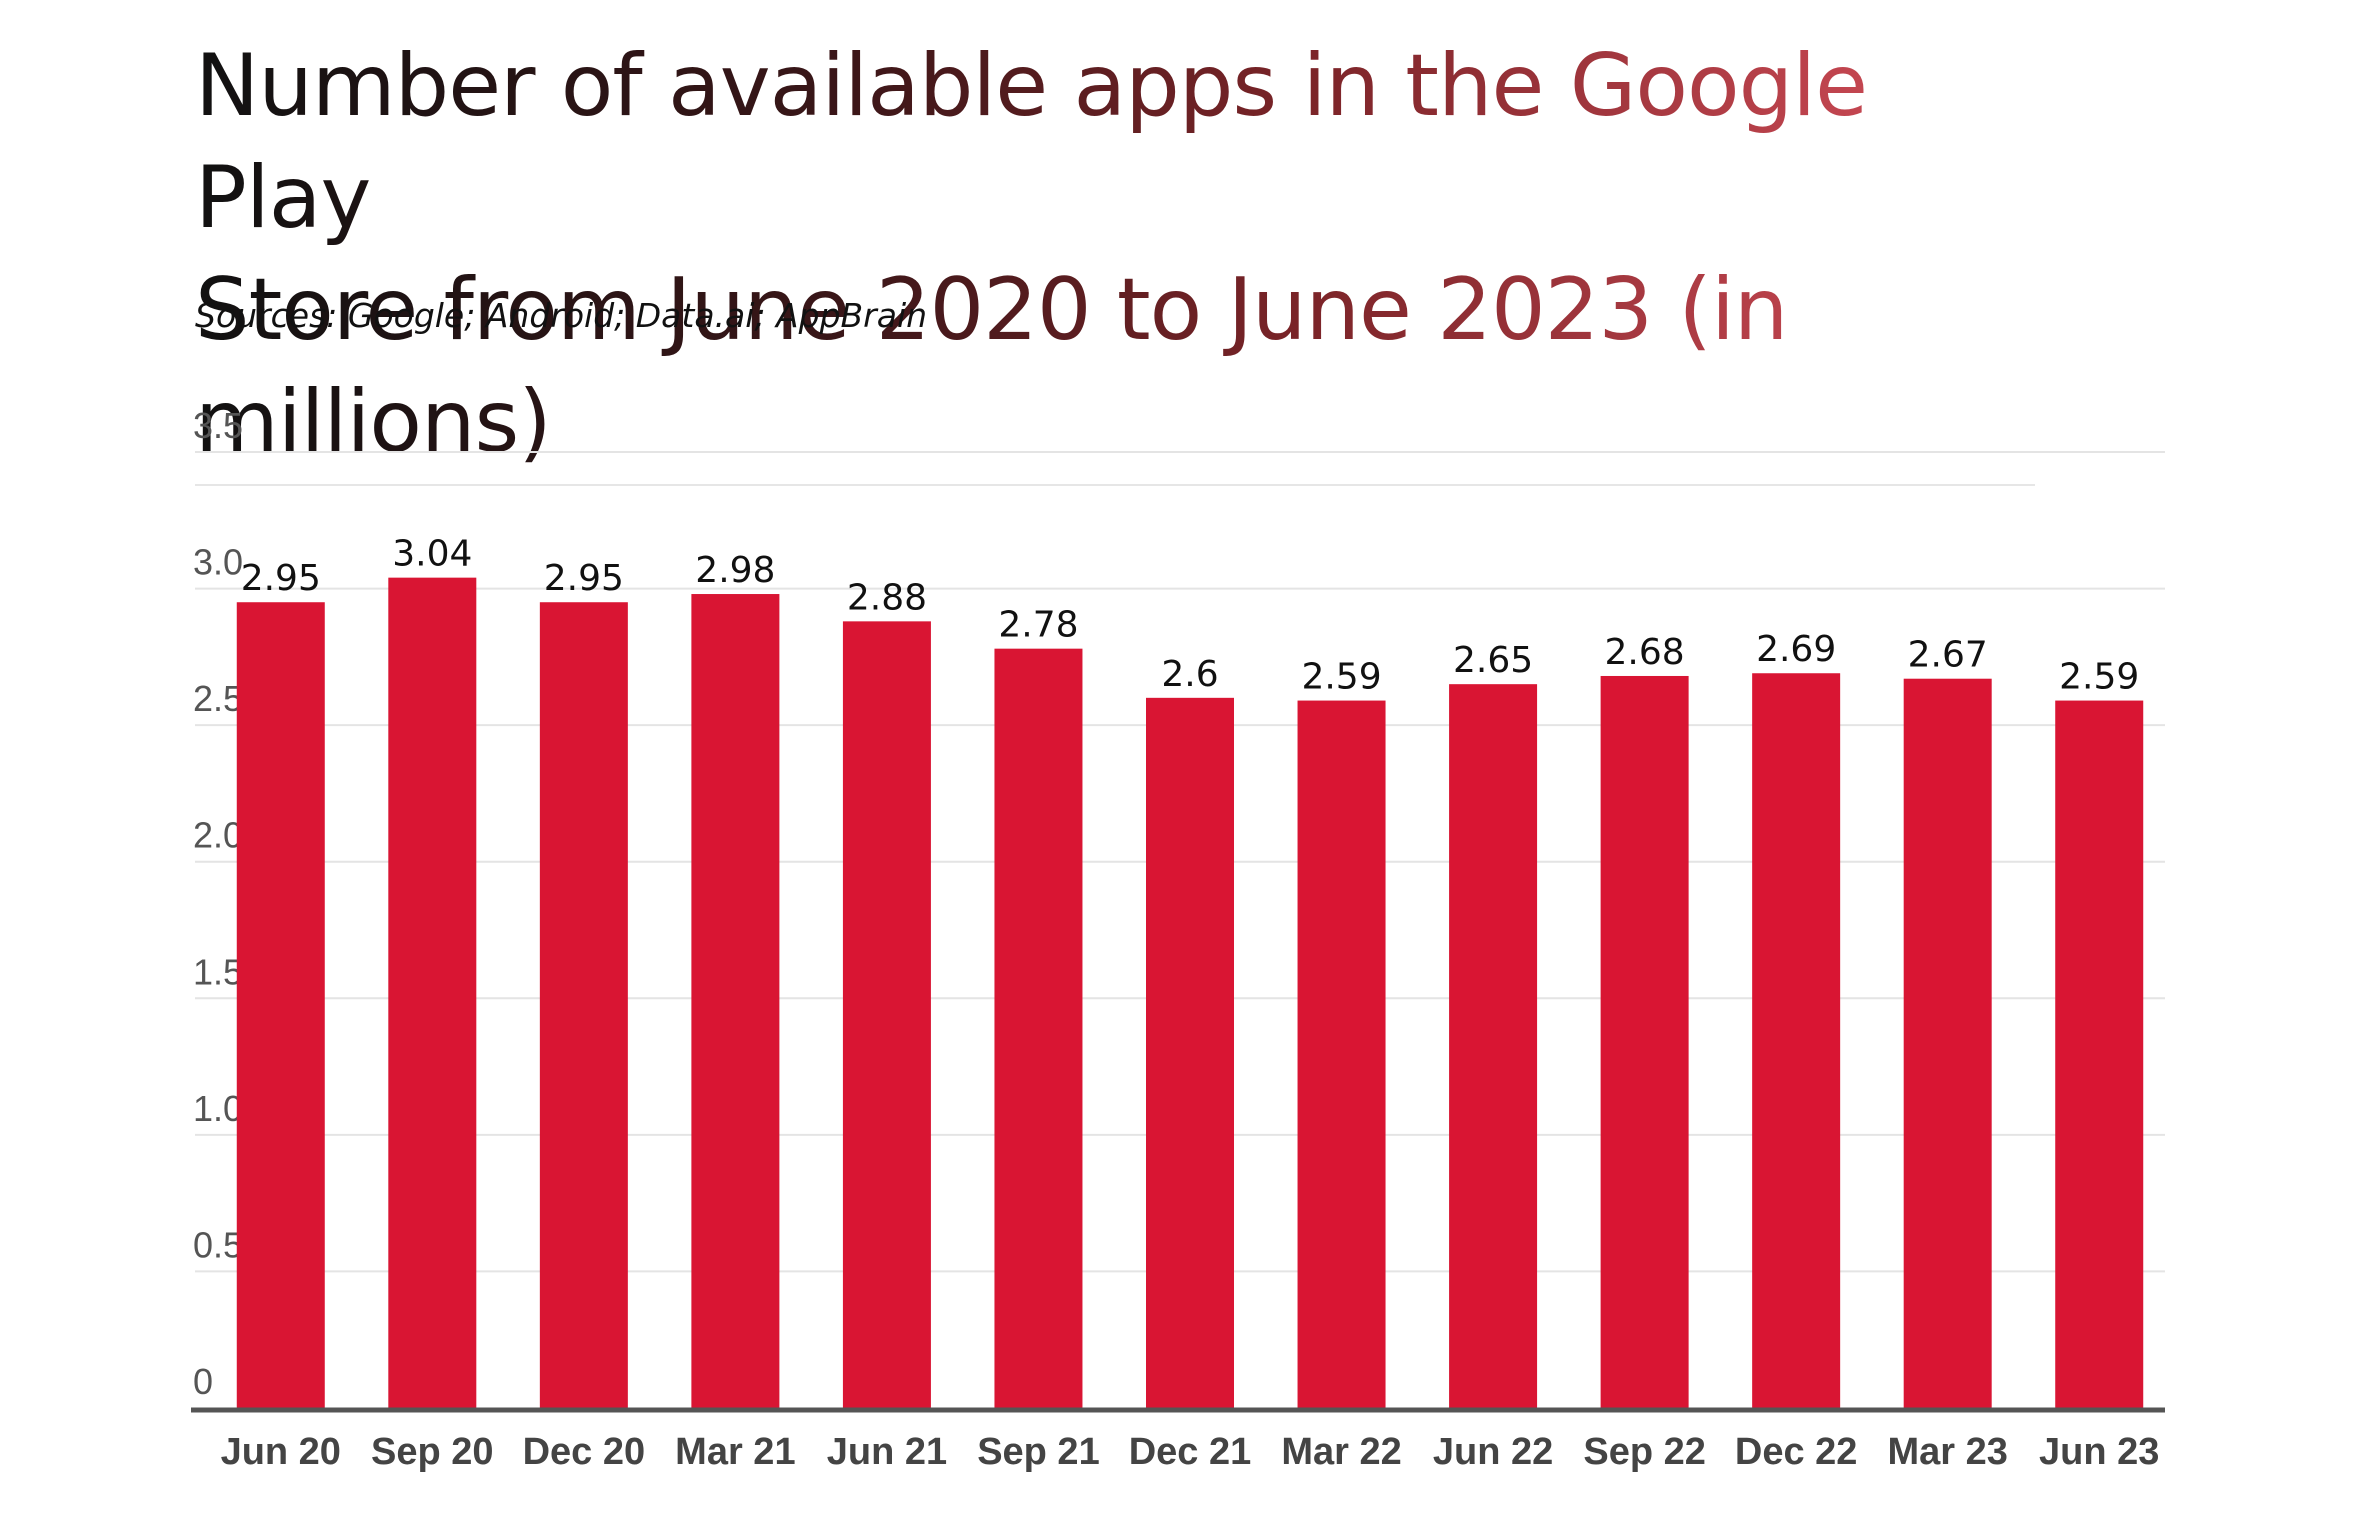 Image resolution: width=2354 pixels, height=1516 pixels. What do you see at coordinates (218, 698) in the screenshot?
I see `y-tick-label: 2.5` at bounding box center [218, 698].